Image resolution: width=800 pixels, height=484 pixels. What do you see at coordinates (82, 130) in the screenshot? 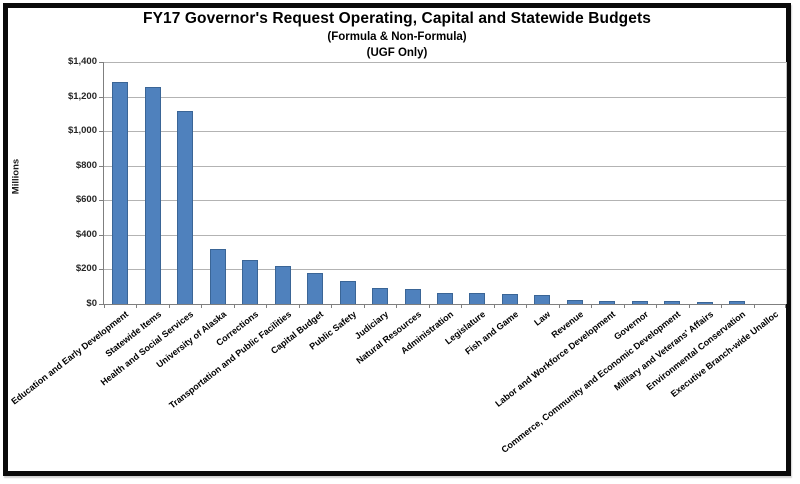
I see `y-axis-tick-label: $1,000` at bounding box center [82, 130].